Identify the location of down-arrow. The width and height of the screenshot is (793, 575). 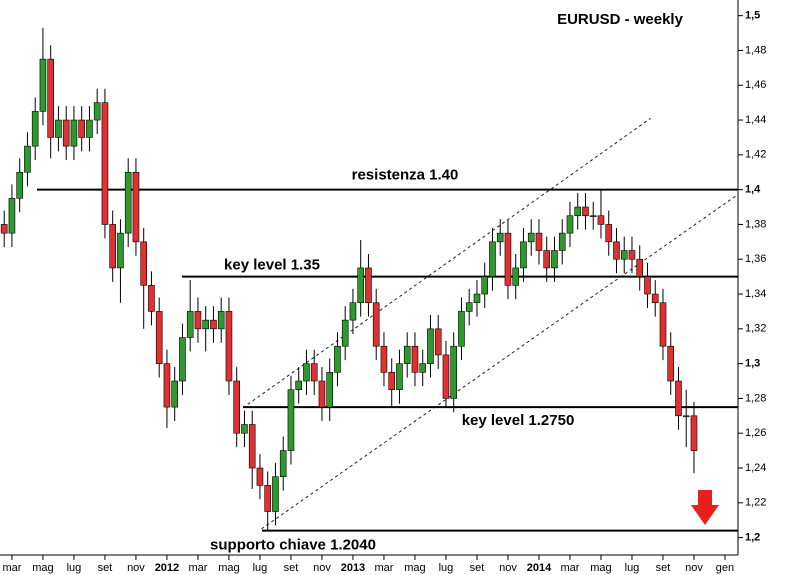
(705, 507).